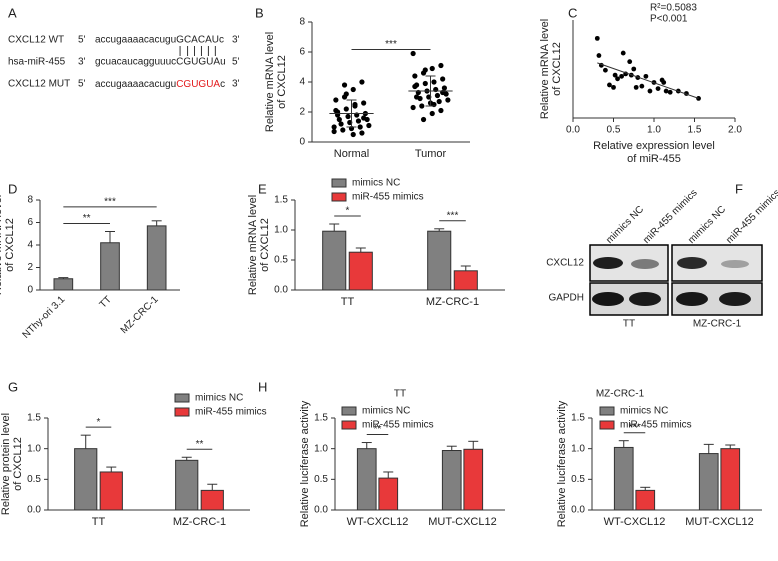  I want to click on y-tick-label: 6, so click(302, 52).